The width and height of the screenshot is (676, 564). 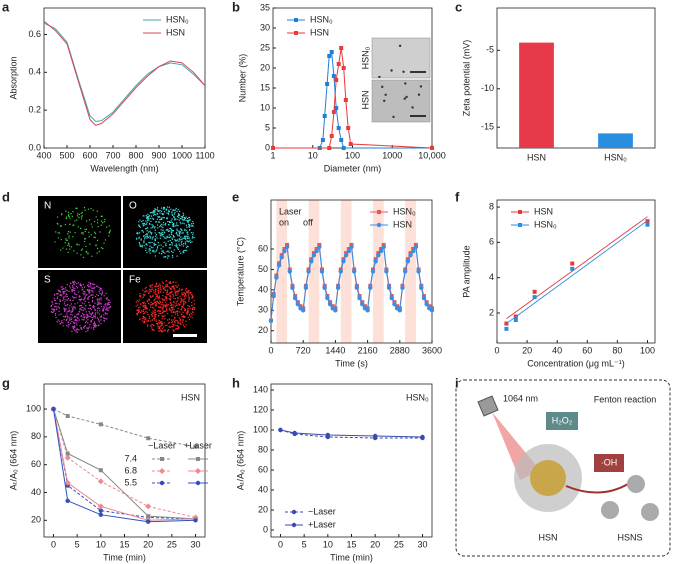 What do you see at coordinates (130, 482) in the screenshot?
I see `legend-label: 5.5` at bounding box center [130, 482].